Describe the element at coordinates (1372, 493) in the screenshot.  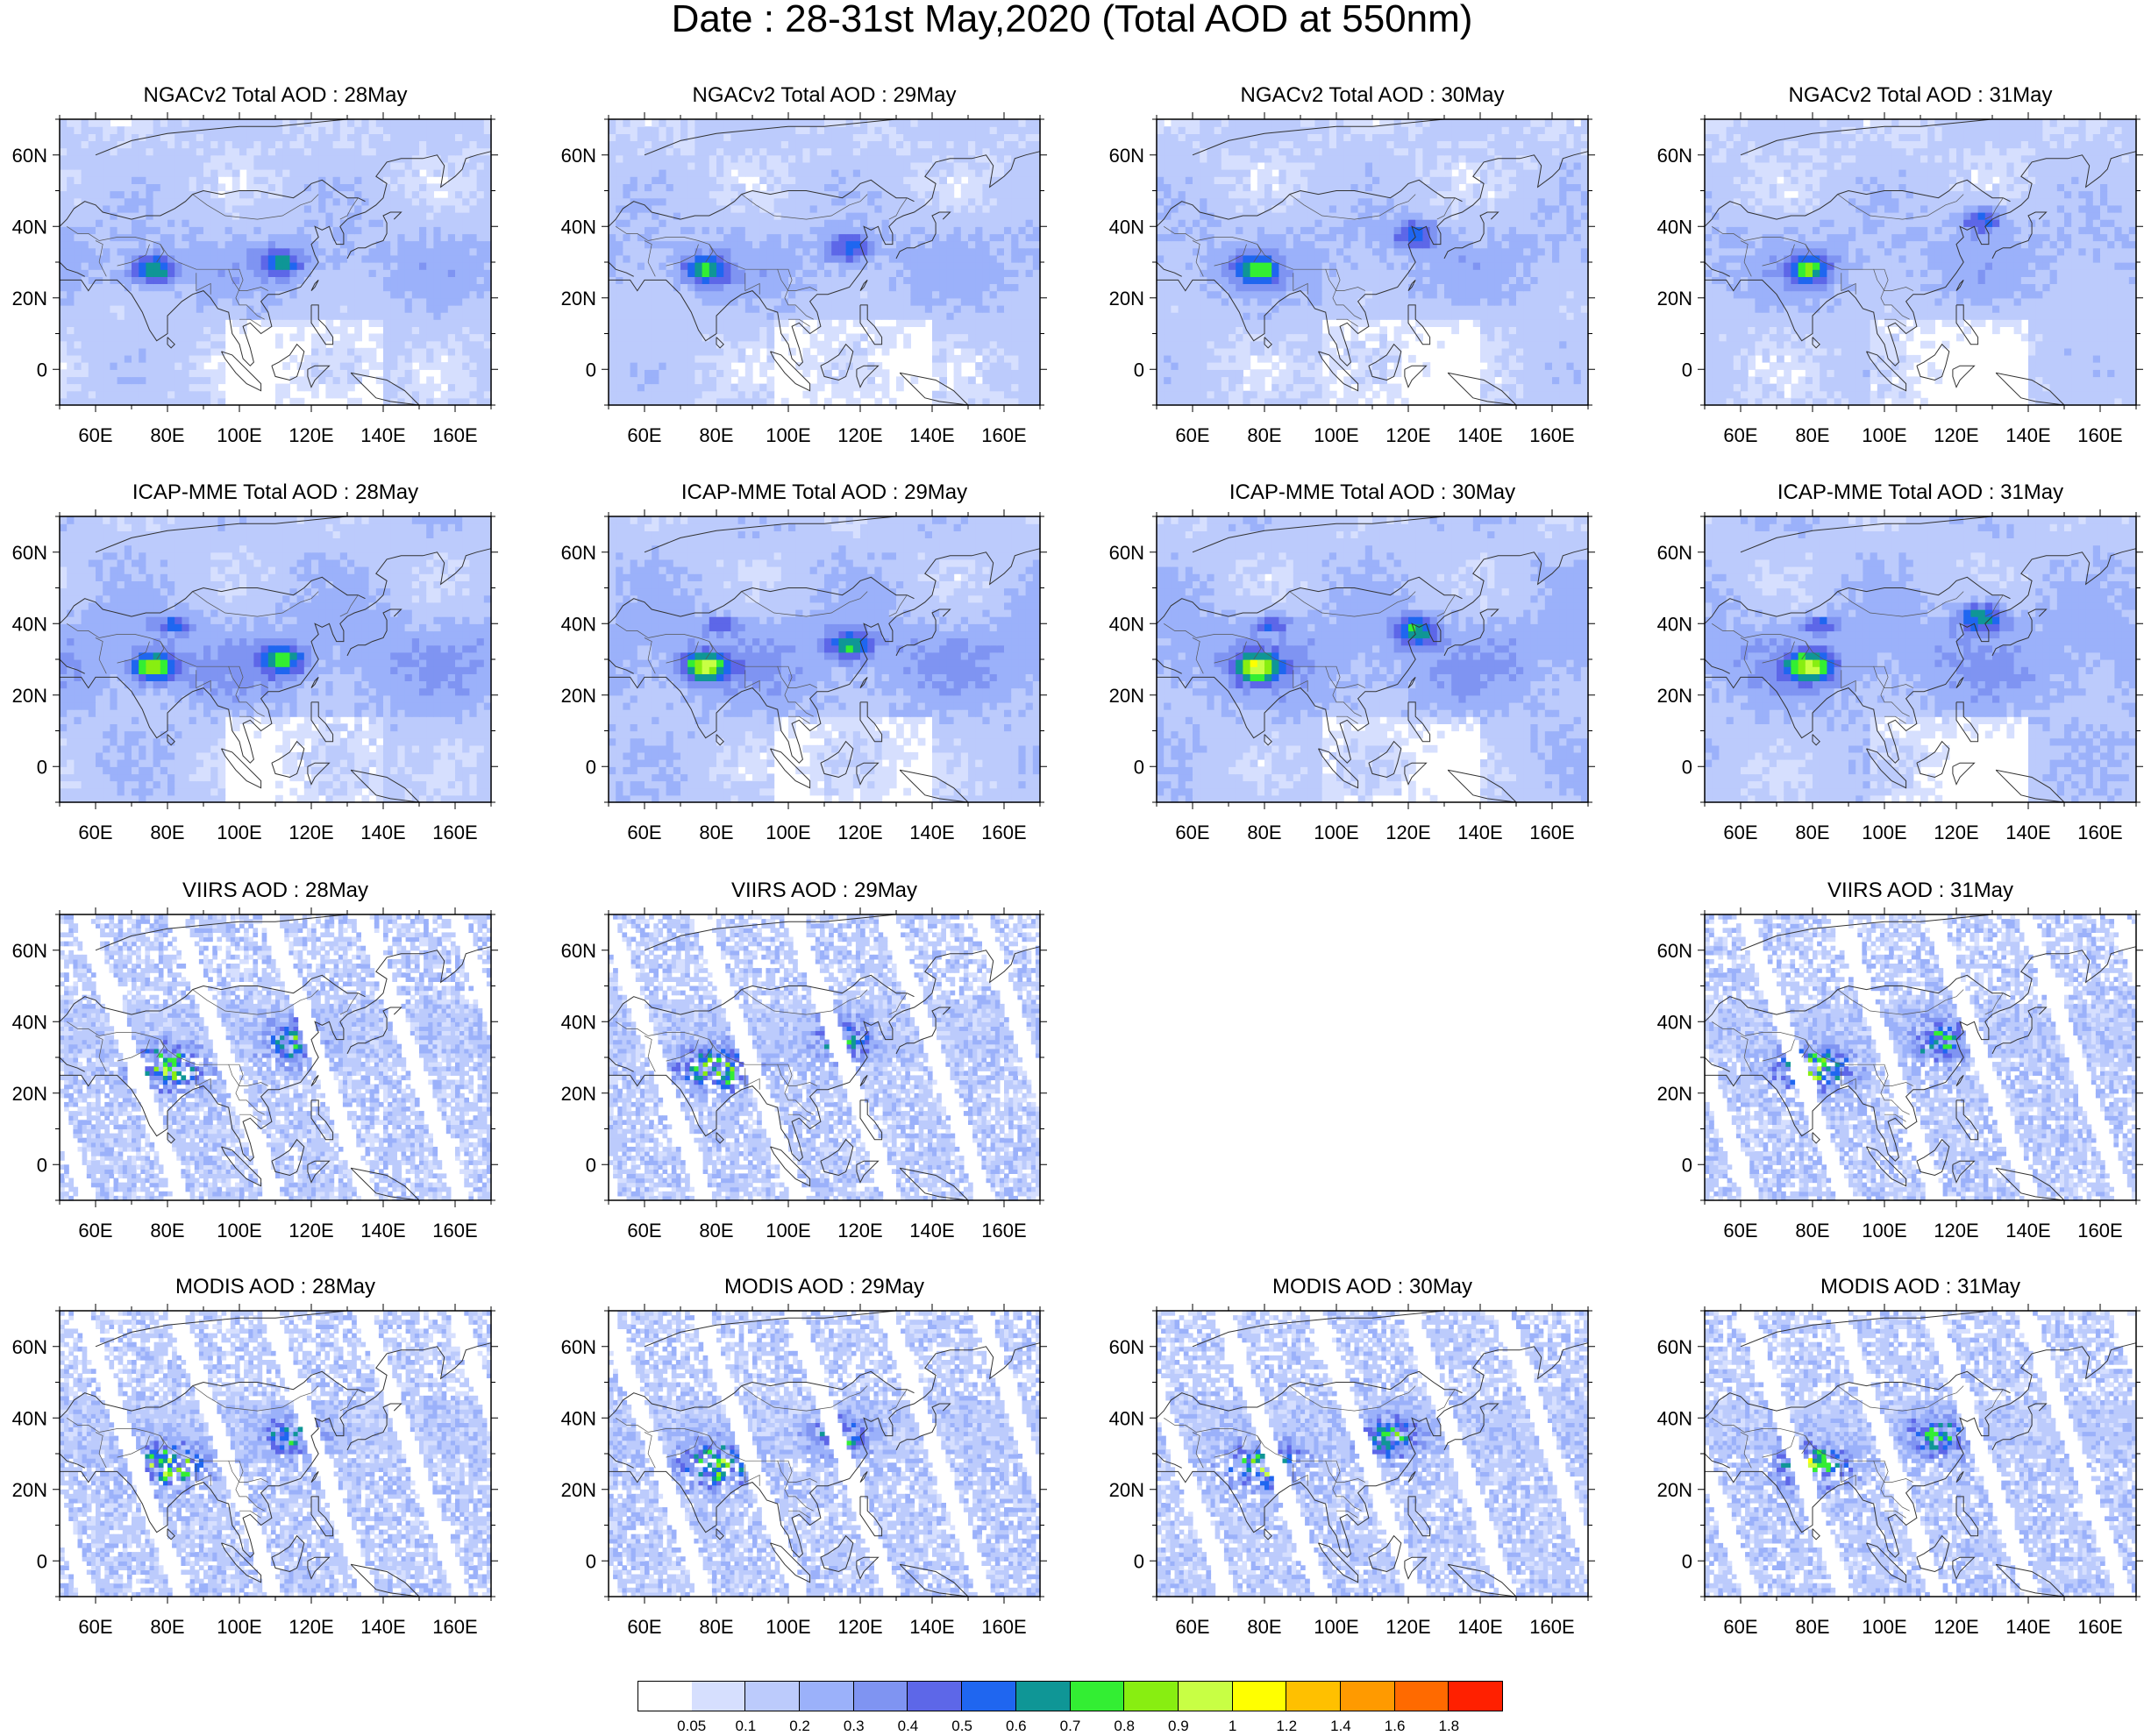
I see `panel-title: ICAP-MME Total AOD : 30May` at that location.